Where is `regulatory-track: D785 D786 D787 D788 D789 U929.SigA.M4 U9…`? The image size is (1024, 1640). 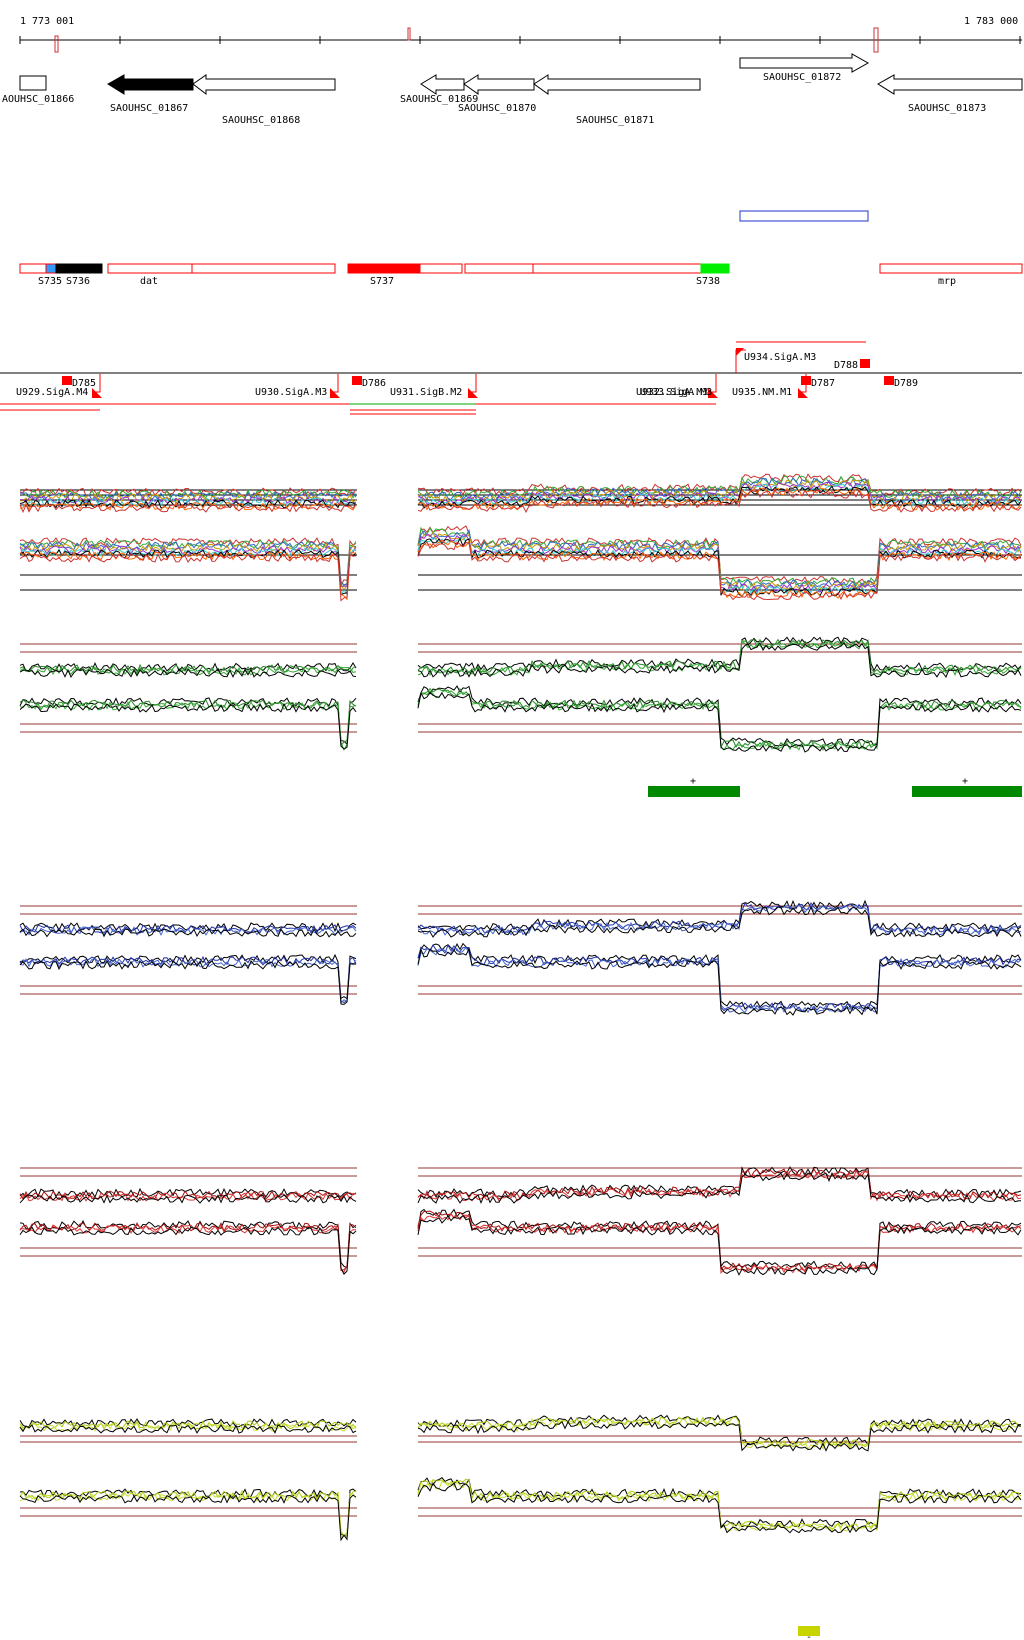 regulatory-track: D785 D786 D787 D788 D789 U929.SigA.M4 U9… is located at coordinates (511, 378).